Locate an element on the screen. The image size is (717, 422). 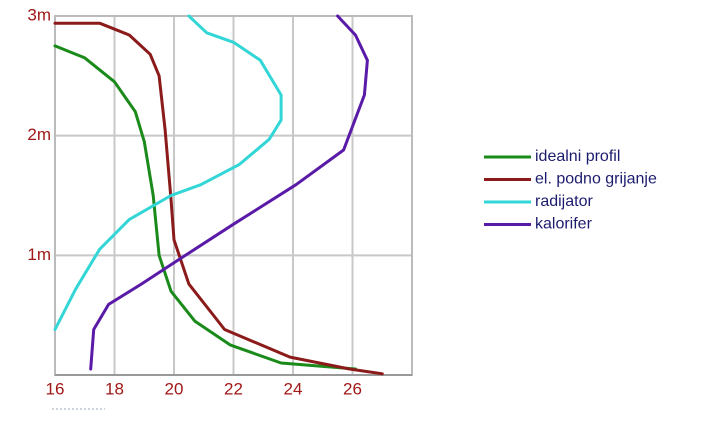
legend-label: el. podno grijanje is located at coordinates (596, 179).